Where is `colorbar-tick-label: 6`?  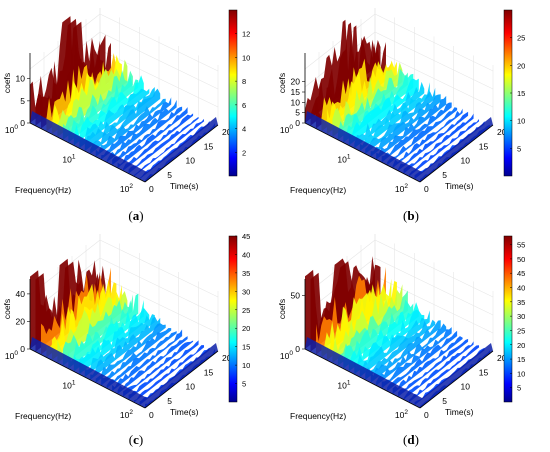
colorbar-tick-label: 6 is located at coordinates (244, 105).